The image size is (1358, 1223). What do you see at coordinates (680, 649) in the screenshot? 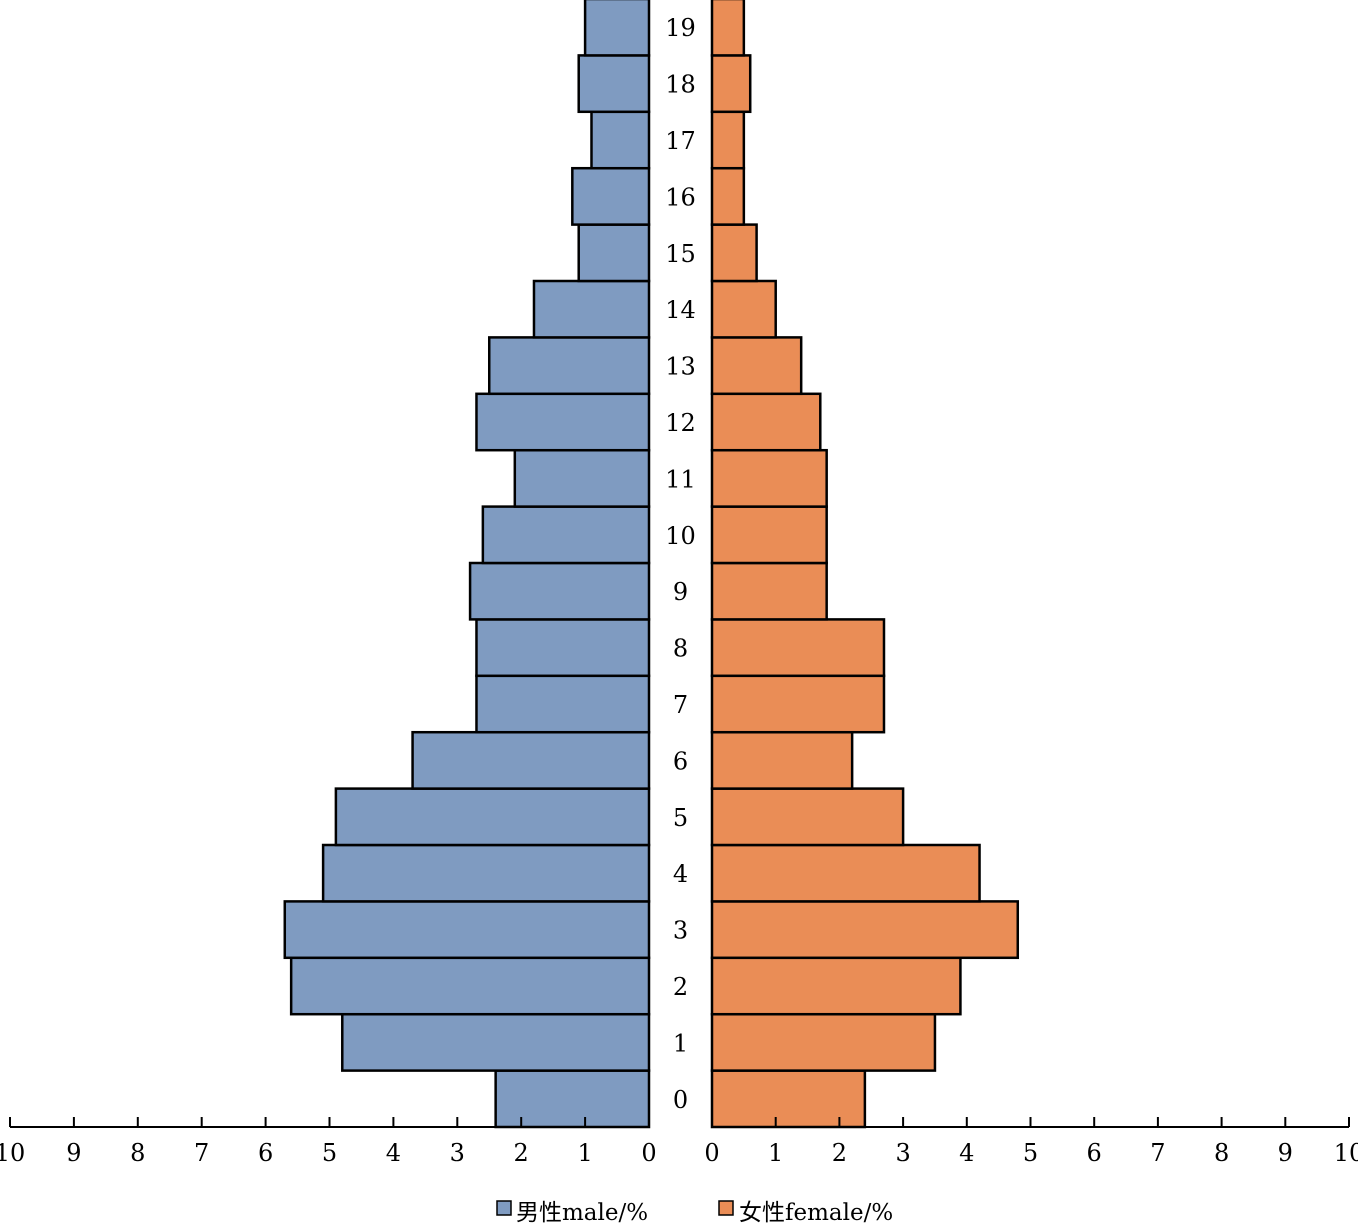
I see `age-label-8: 8` at bounding box center [680, 649].